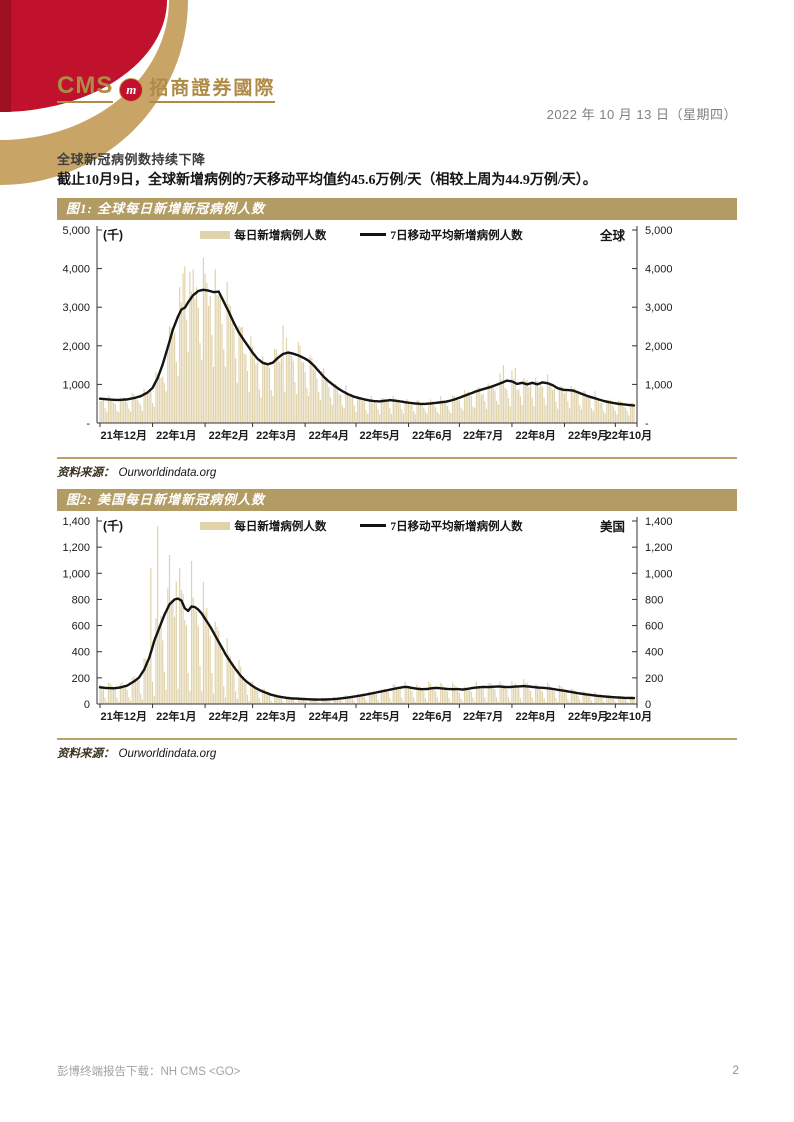 The width and height of the screenshot is (794, 1122). I want to click on svg-text: 22年9月, so click(588, 435).